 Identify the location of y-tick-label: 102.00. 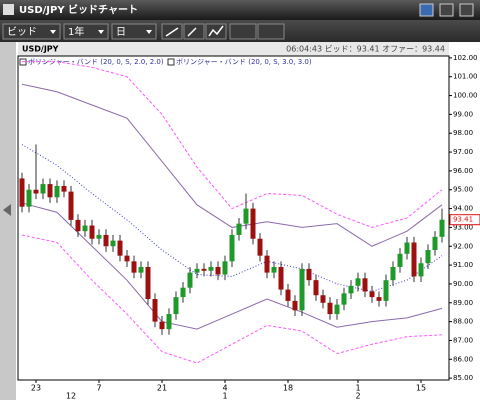
(465, 58).